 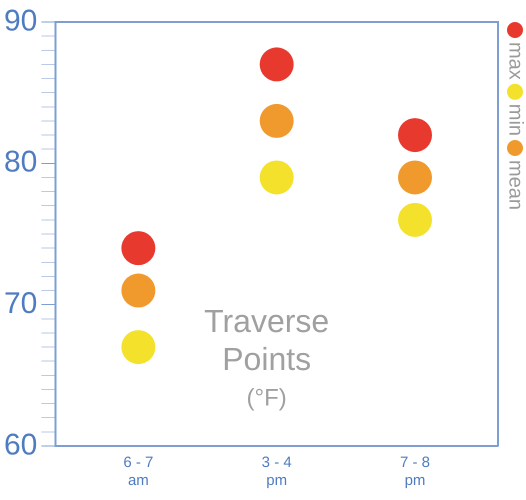 What do you see at coordinates (21, 303) in the screenshot?
I see `y-tick-label: 70` at bounding box center [21, 303].